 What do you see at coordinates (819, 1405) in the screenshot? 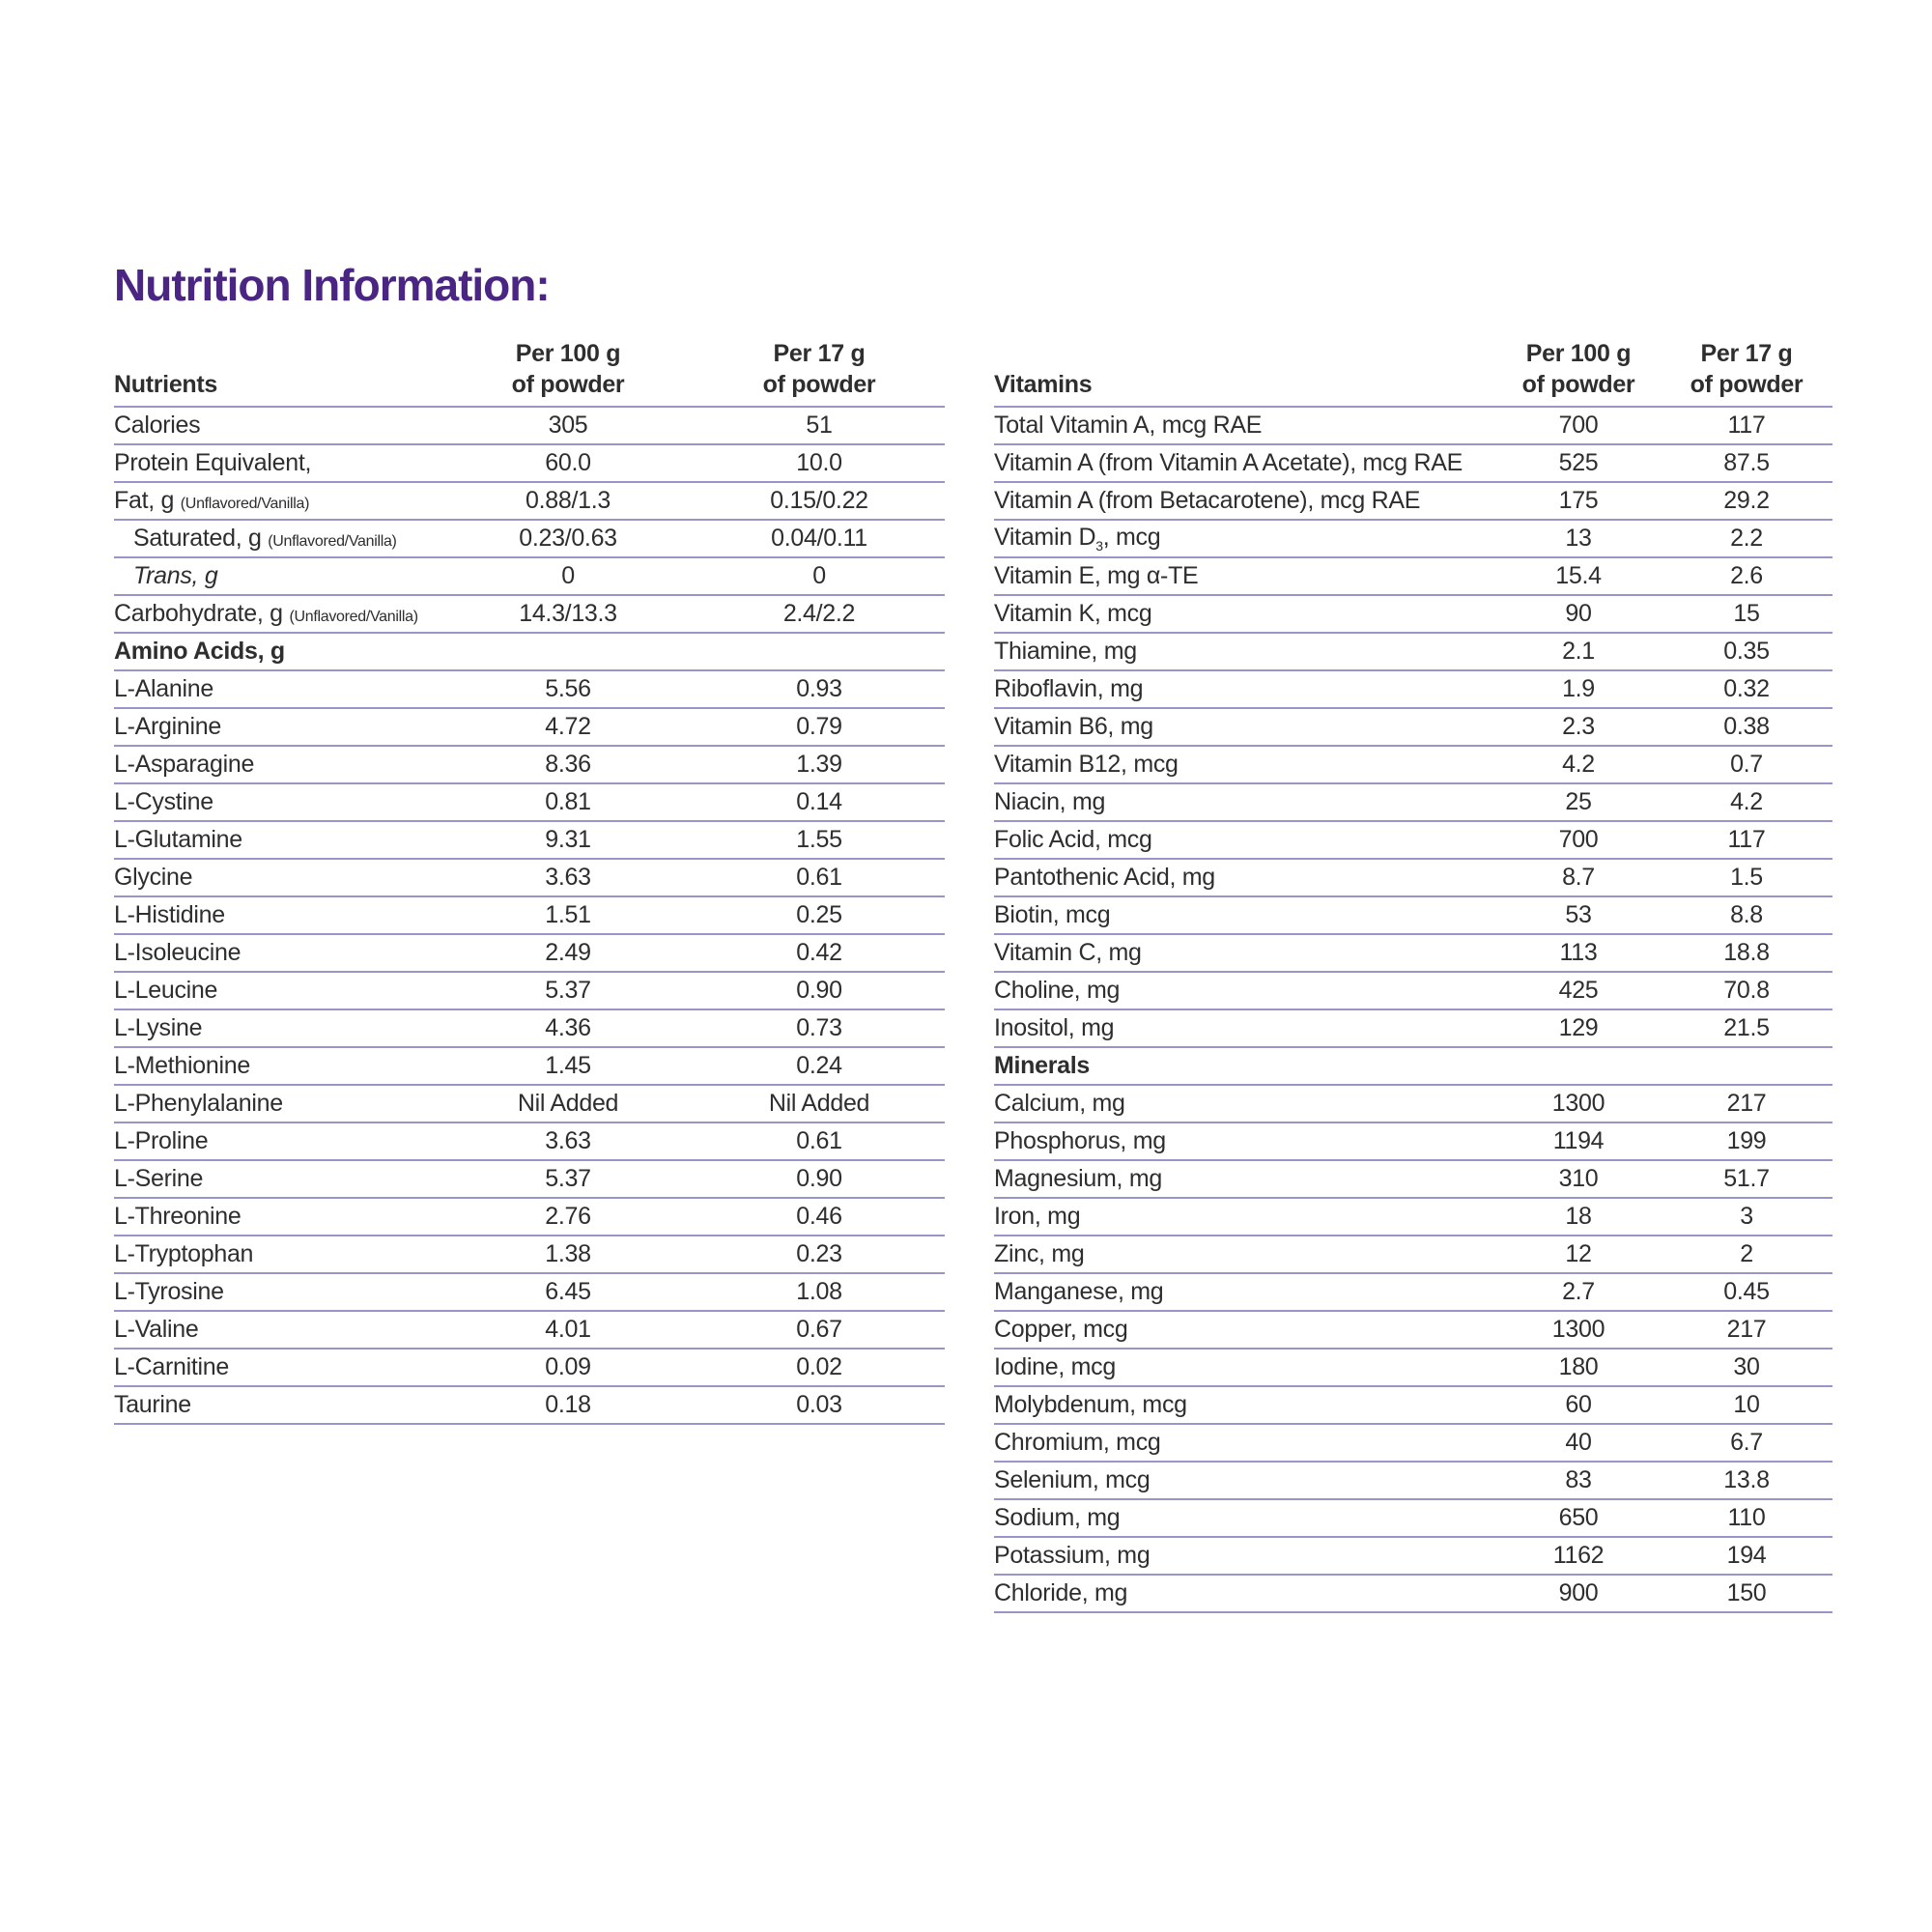
I see `value-per-17g: 0.03` at bounding box center [819, 1405].